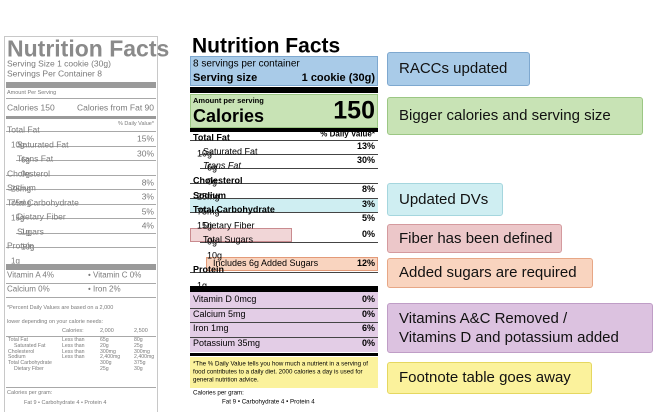  What do you see at coordinates (444, 199) in the screenshot?
I see `callout-text: Updated DVs` at bounding box center [444, 199].